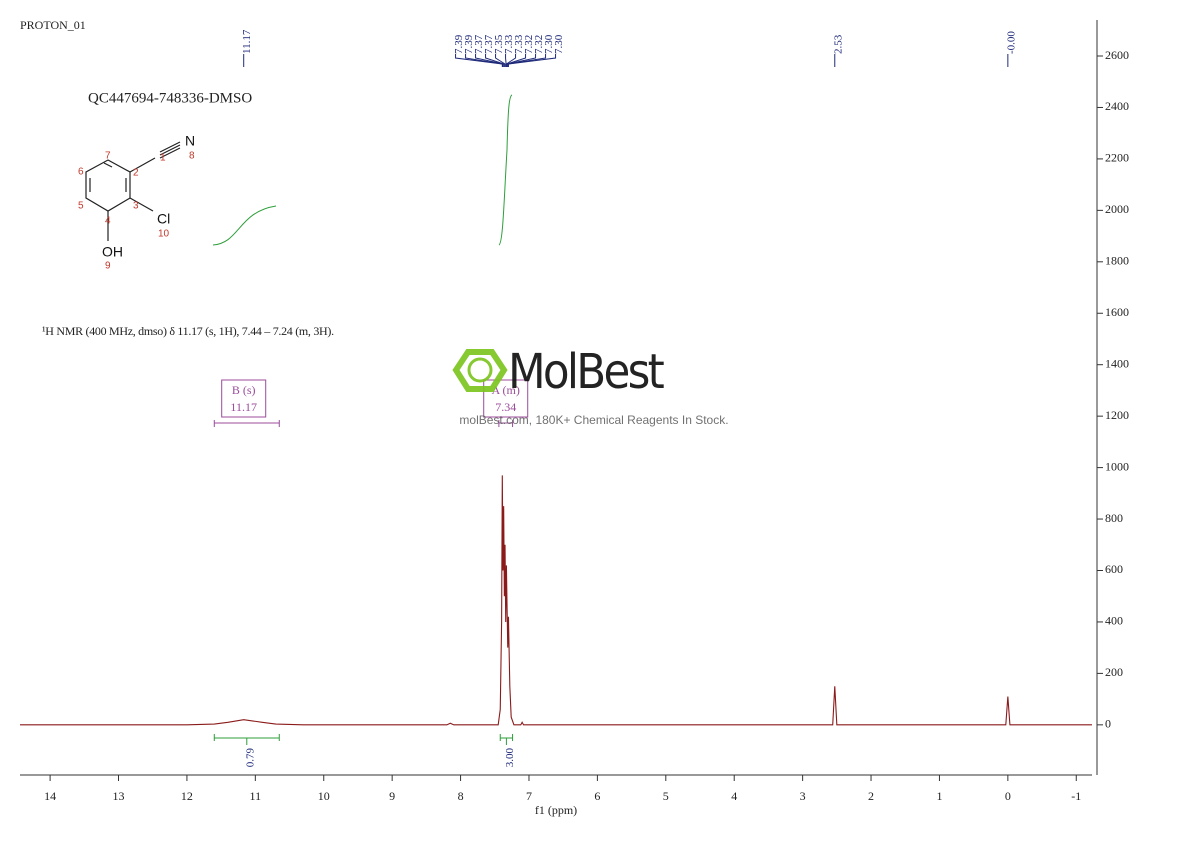 Image resolution: width=1190 pixels, height=841 pixels. Describe the element at coordinates (871, 796) in the screenshot. I see `x-tick-label: 2` at that location.